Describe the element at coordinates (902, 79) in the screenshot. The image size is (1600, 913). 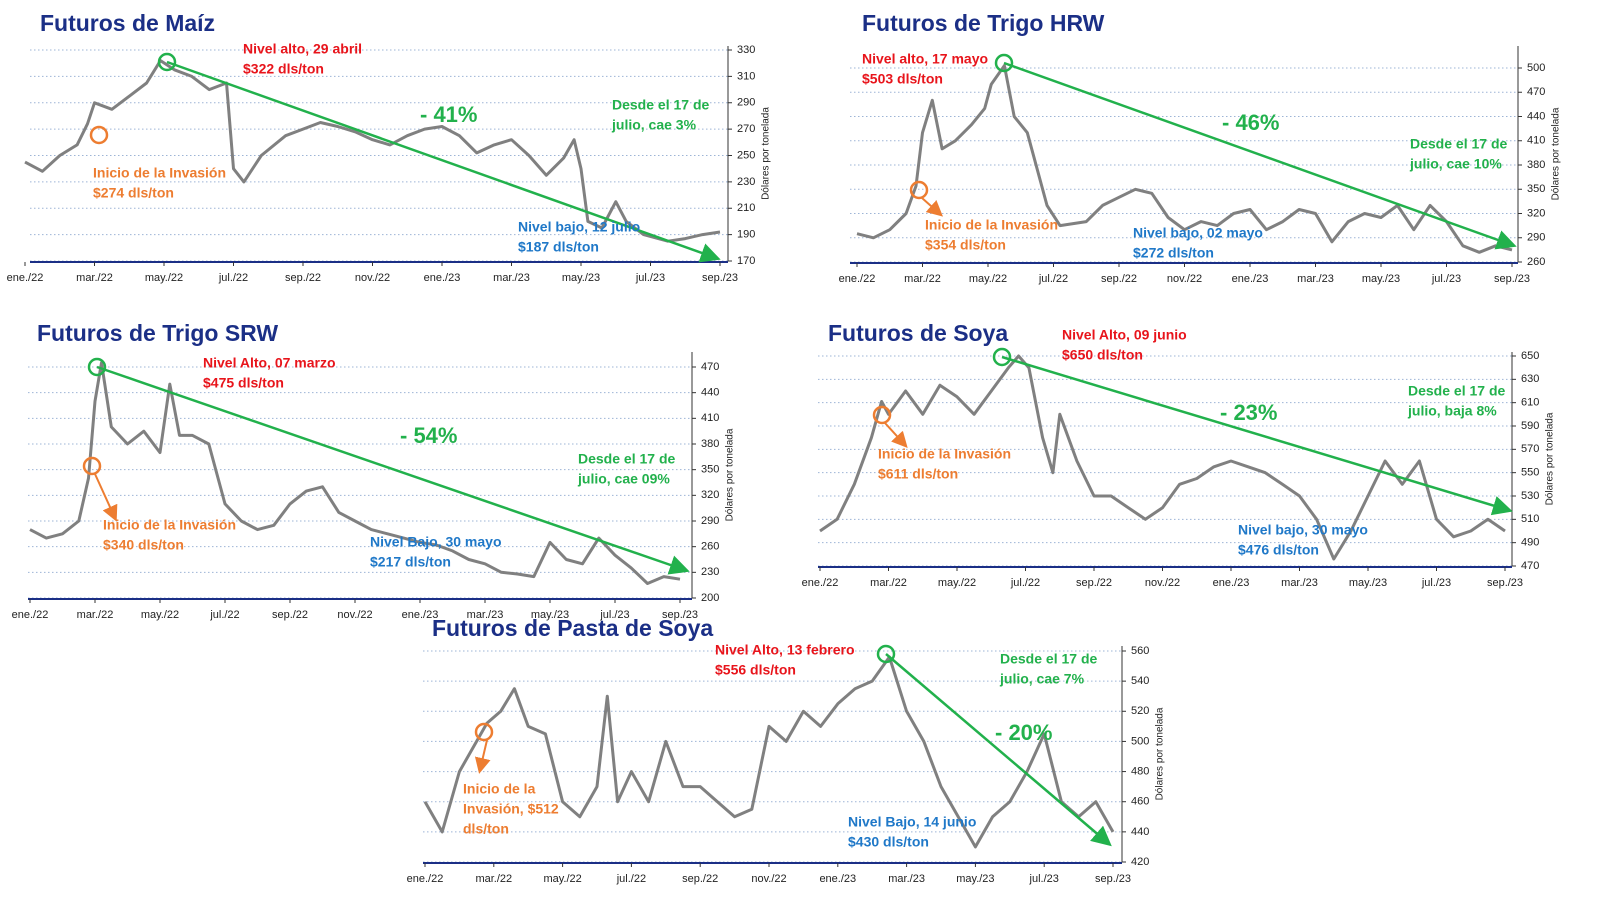
I see `annotation: $503 dls/ton` at that location.